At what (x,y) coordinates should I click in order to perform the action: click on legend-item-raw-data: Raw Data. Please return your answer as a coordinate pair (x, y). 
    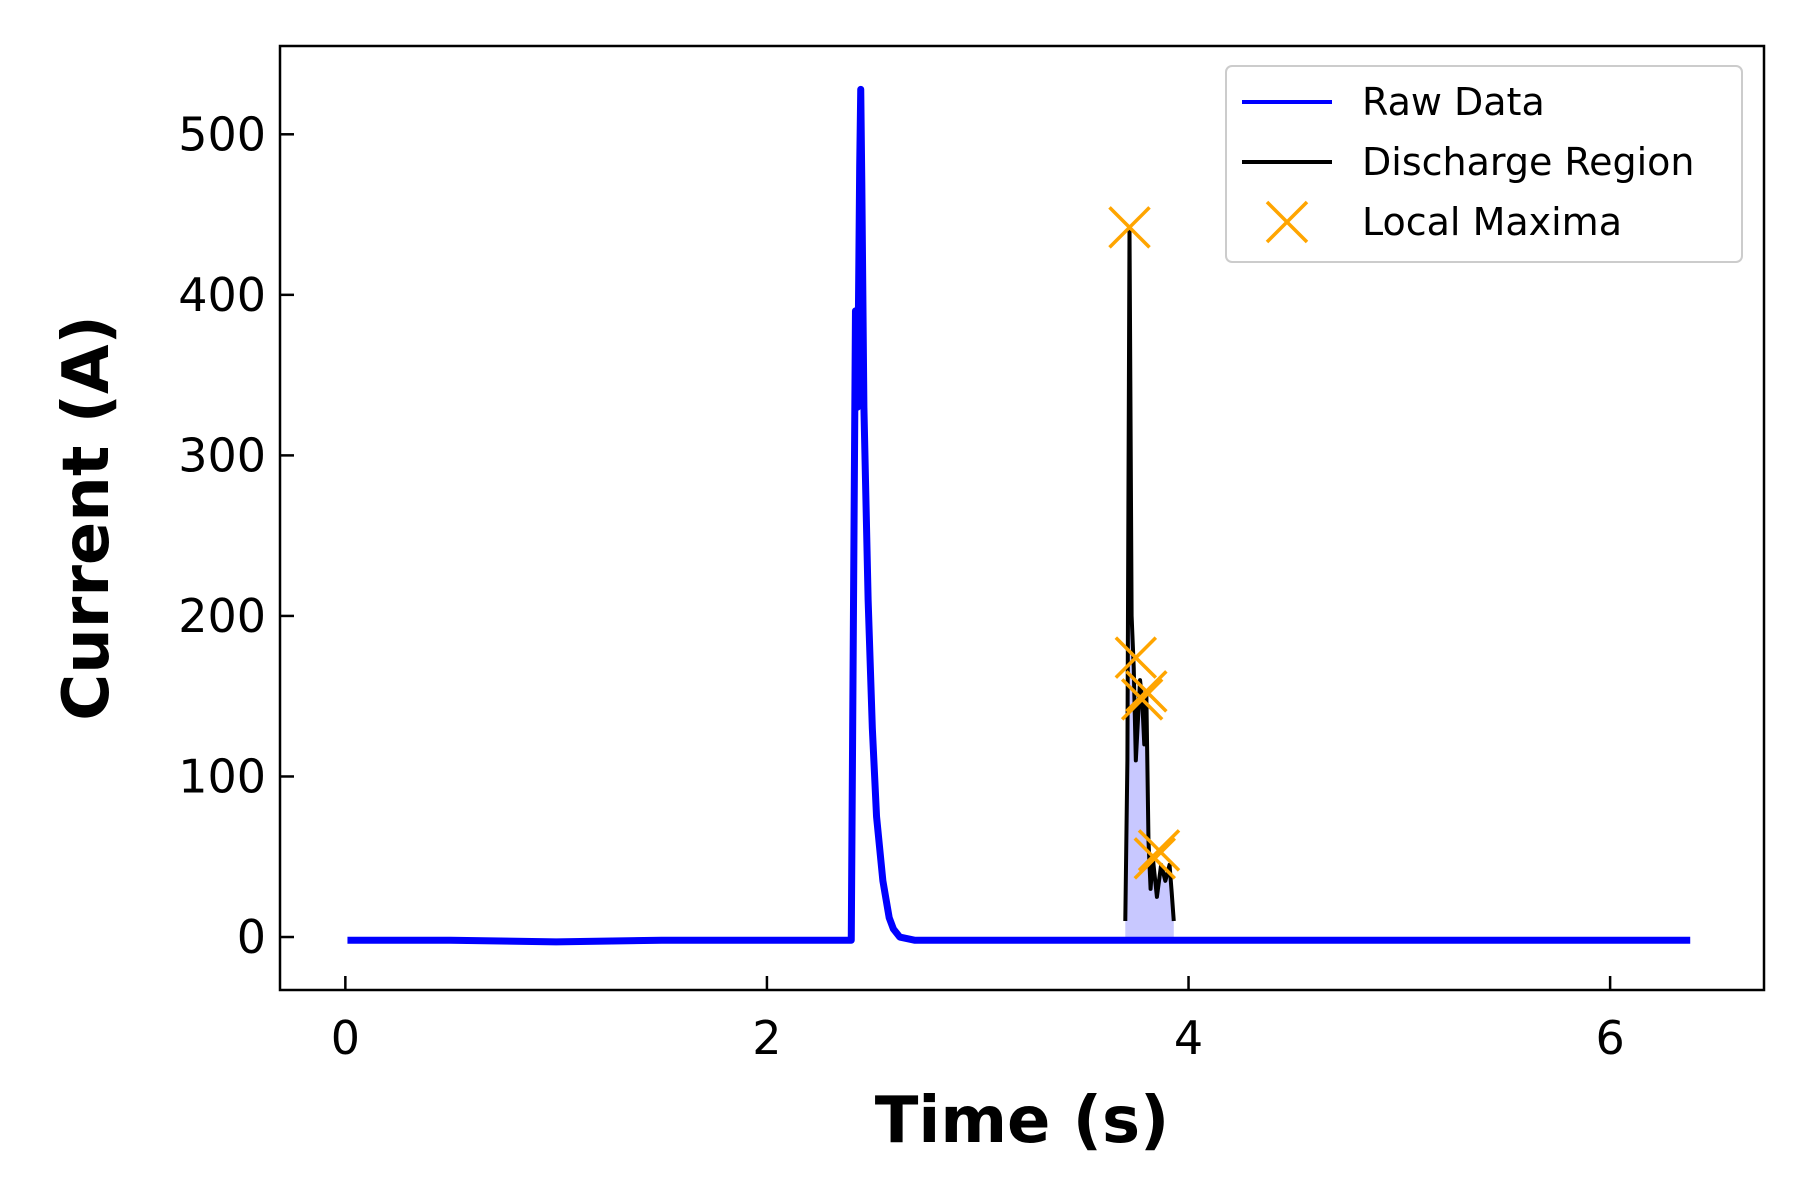
    Looking at the image, I should click on (1393, 102).